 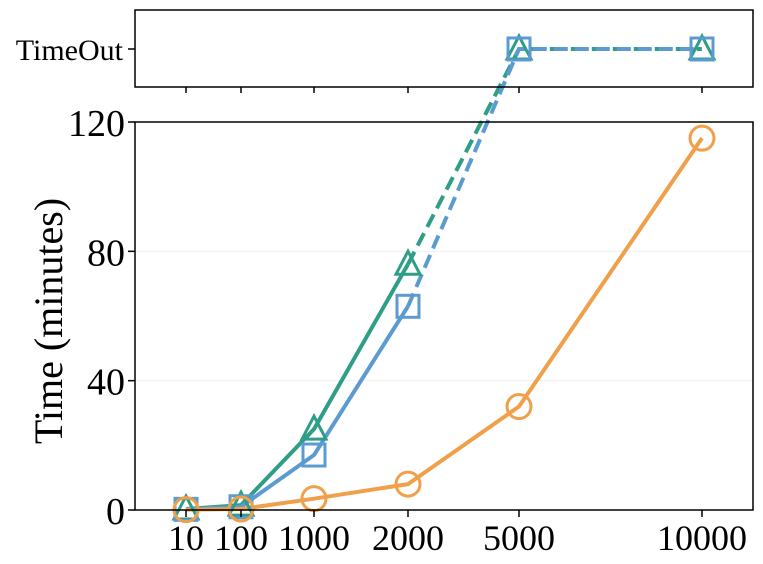 What do you see at coordinates (519, 538) in the screenshot?
I see `x-tick-label-4: 5000` at bounding box center [519, 538].